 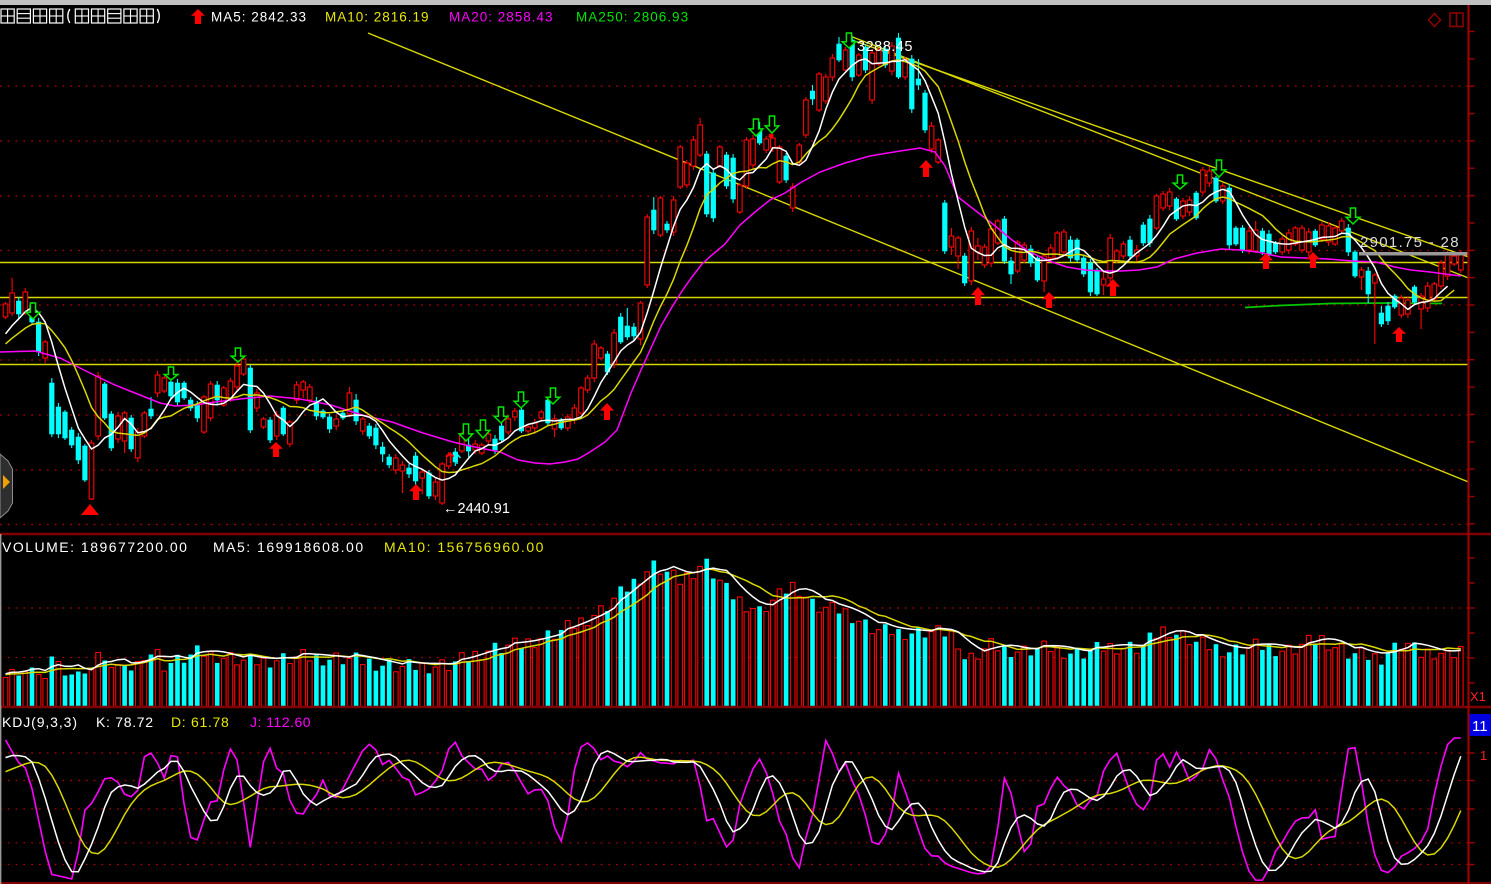 What do you see at coordinates (40, 722) in the screenshot?
I see `svg-text: KDJ(9,3,3)` at bounding box center [40, 722].